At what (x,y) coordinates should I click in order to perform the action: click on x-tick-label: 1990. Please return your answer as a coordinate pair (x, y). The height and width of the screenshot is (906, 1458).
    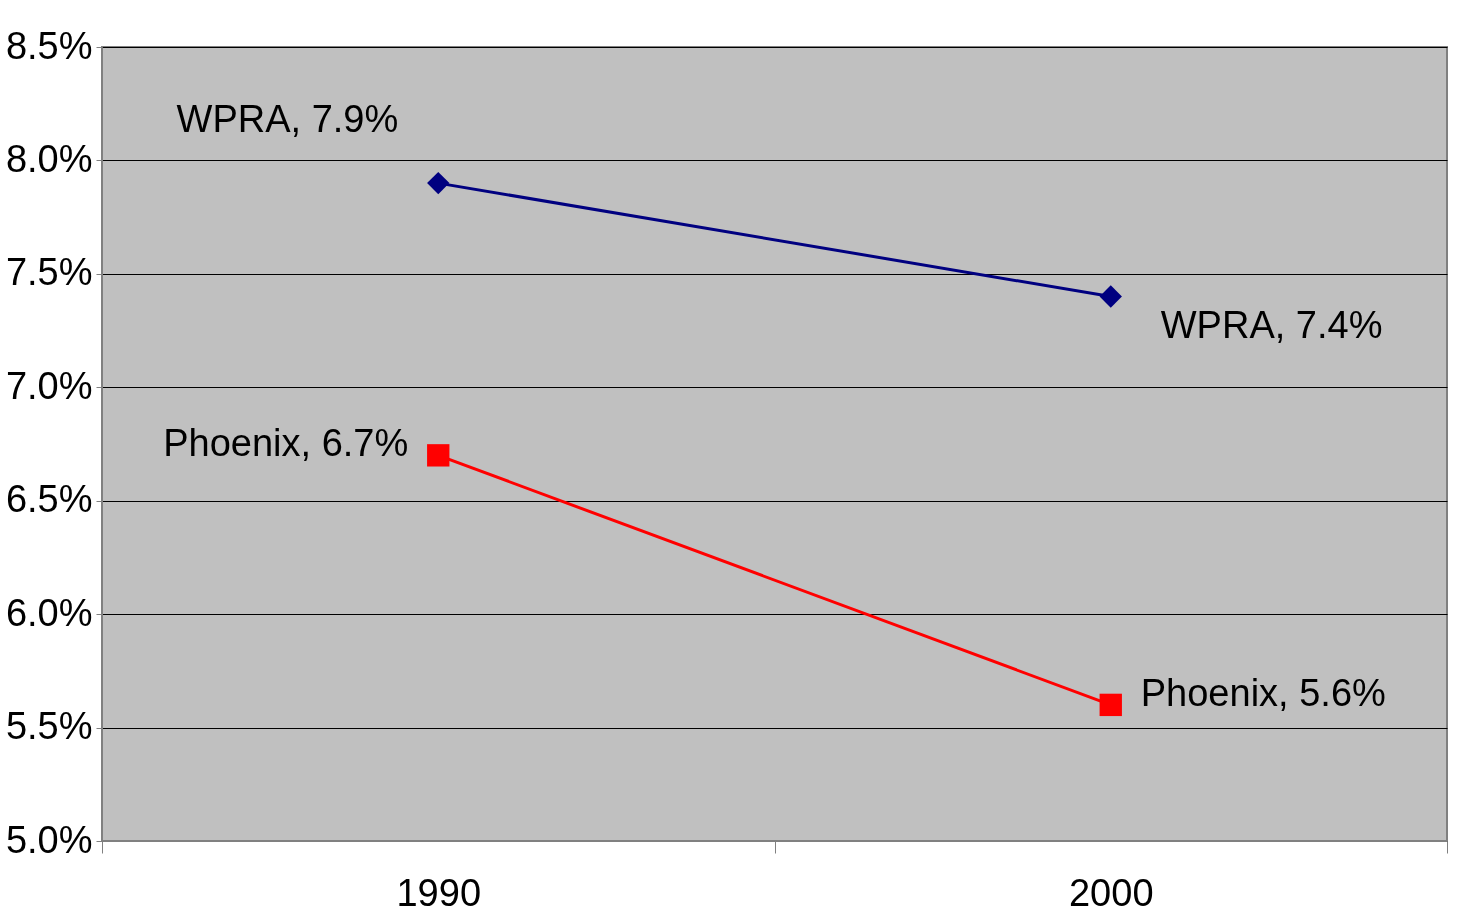
    Looking at the image, I should click on (439, 888).